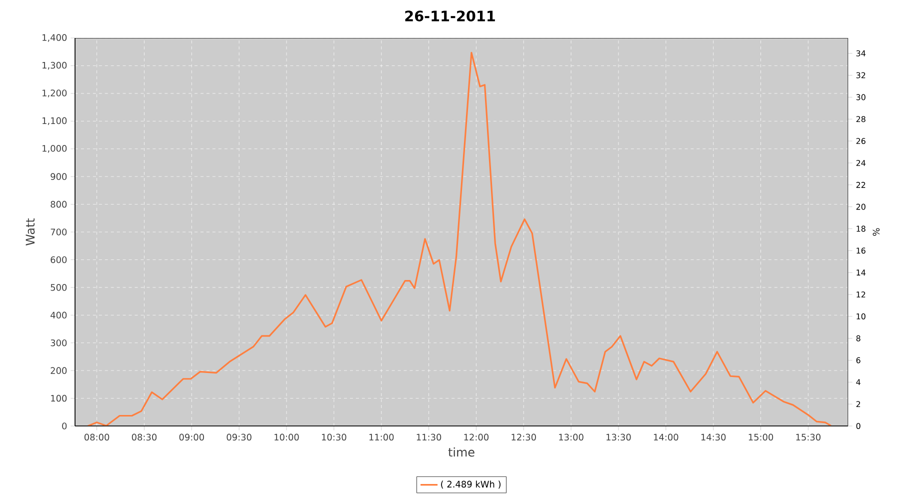 This screenshot has width=900, height=500. What do you see at coordinates (54, 149) in the screenshot?
I see `y-tick-label: 1,000` at bounding box center [54, 149].